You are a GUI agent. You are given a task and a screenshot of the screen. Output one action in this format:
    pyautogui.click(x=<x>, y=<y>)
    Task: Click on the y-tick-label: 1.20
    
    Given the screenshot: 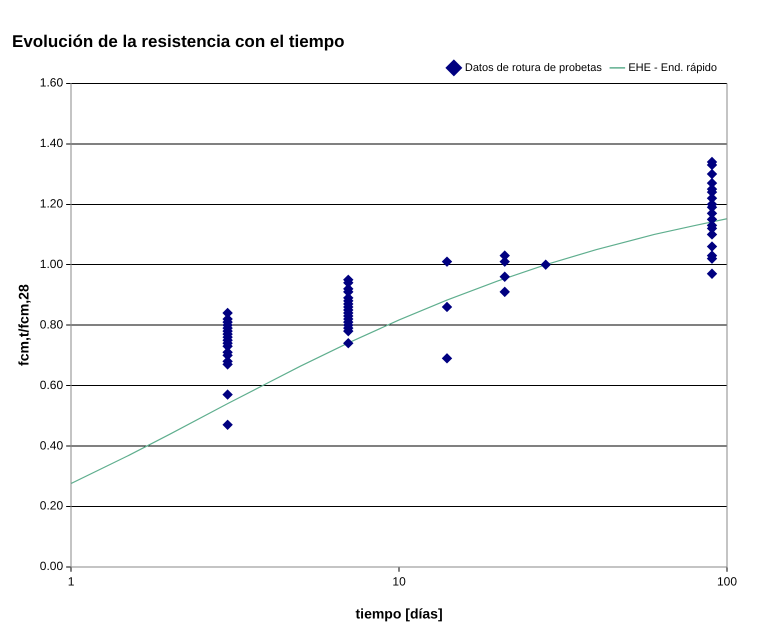 What is the action you would take?
    pyautogui.click(x=52, y=203)
    